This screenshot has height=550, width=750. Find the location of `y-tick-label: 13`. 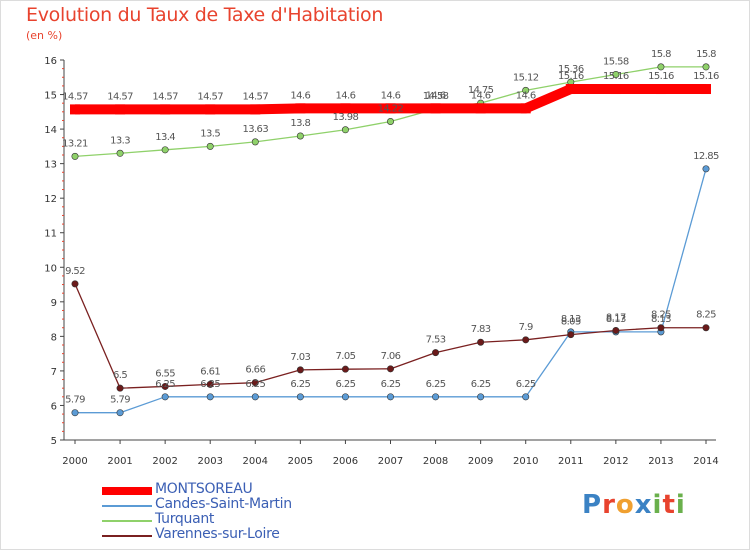

y-tick-label: 13 is located at coordinates (50, 165).